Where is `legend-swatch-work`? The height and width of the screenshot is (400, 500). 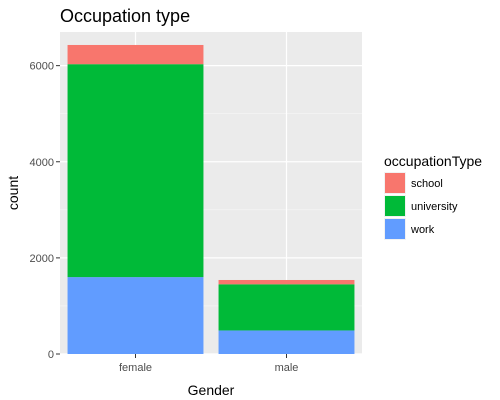 legend-swatch-work is located at coordinates (395, 229).